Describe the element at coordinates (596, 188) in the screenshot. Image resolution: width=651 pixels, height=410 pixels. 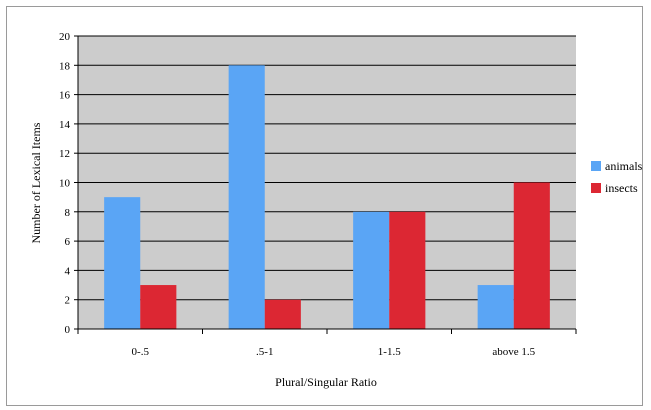
I see `legend-swatch-insects` at that location.